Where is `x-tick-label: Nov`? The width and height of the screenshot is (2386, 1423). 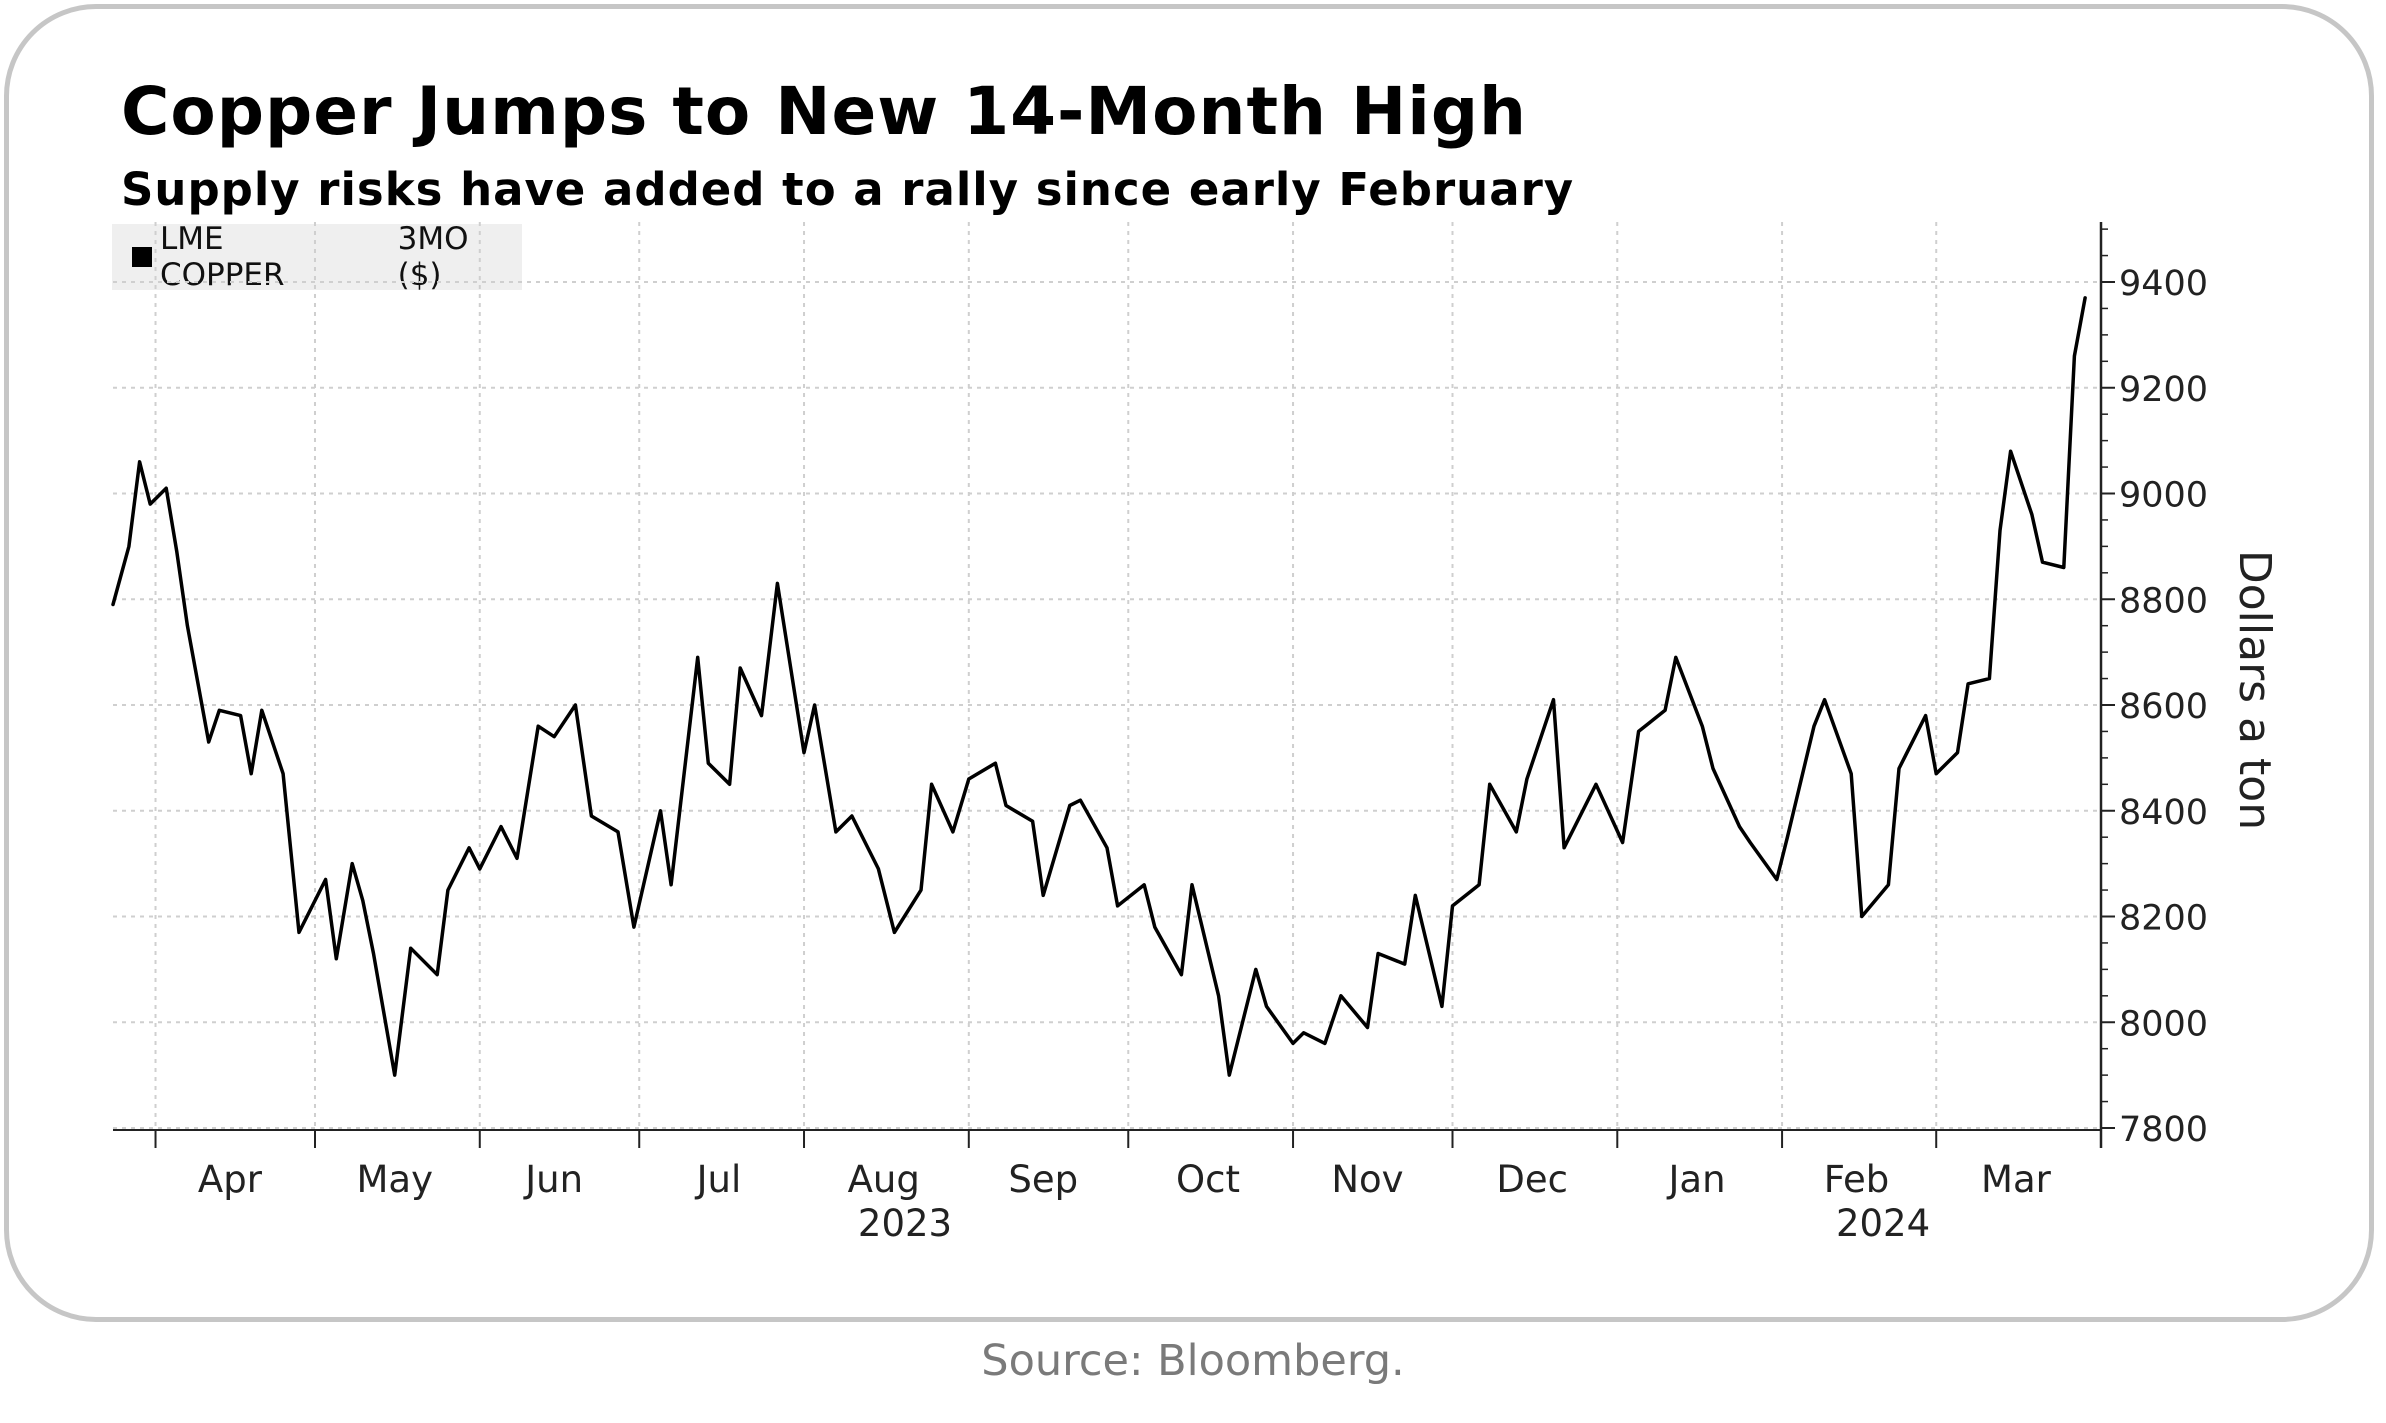
x-tick-label: Nov is located at coordinates (1367, 1179).